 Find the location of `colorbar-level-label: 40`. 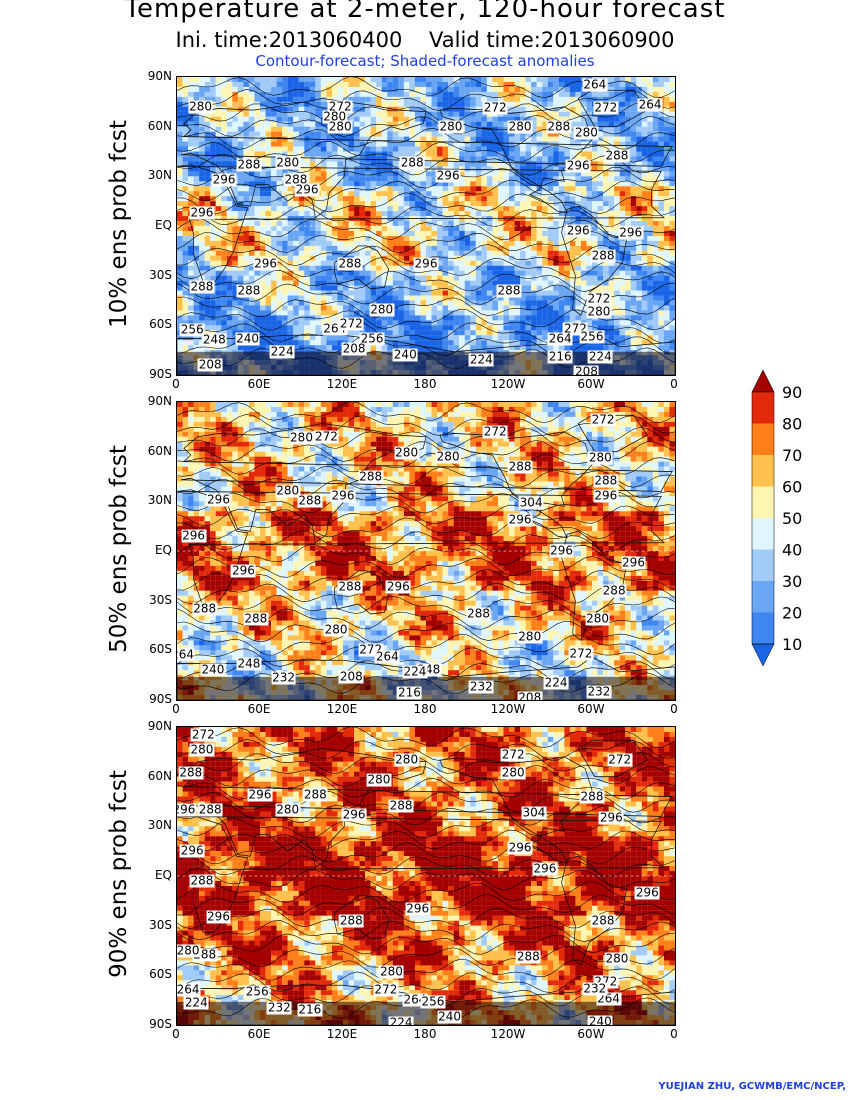

colorbar-level-label: 40 is located at coordinates (792, 550).